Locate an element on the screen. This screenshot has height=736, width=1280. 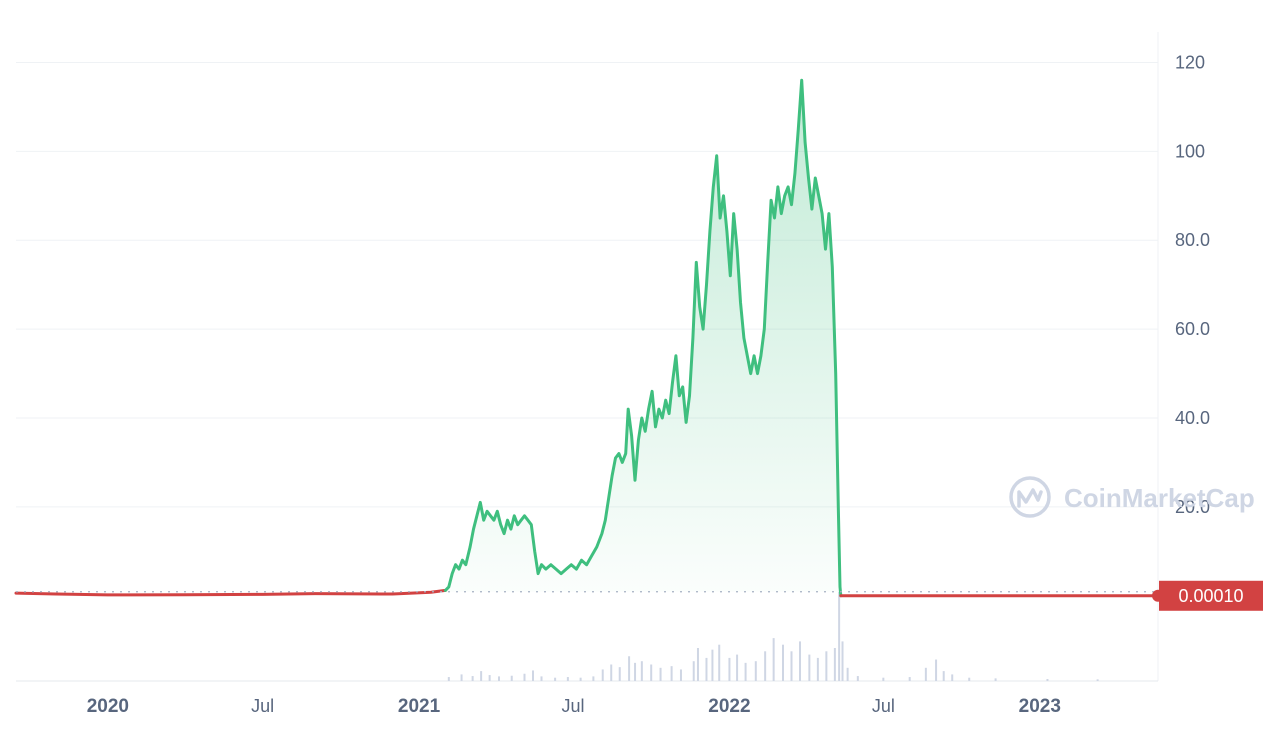
current-price-tag: 0.00010 is located at coordinates (1207, 595).